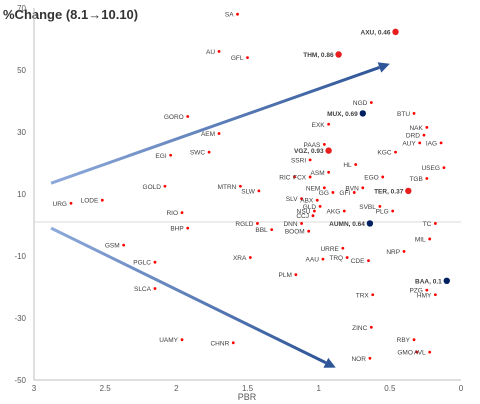 The image size is (480, 404). Describe the element at coordinates (90, 201) in the screenshot. I see `data-point-label: LODE` at that location.